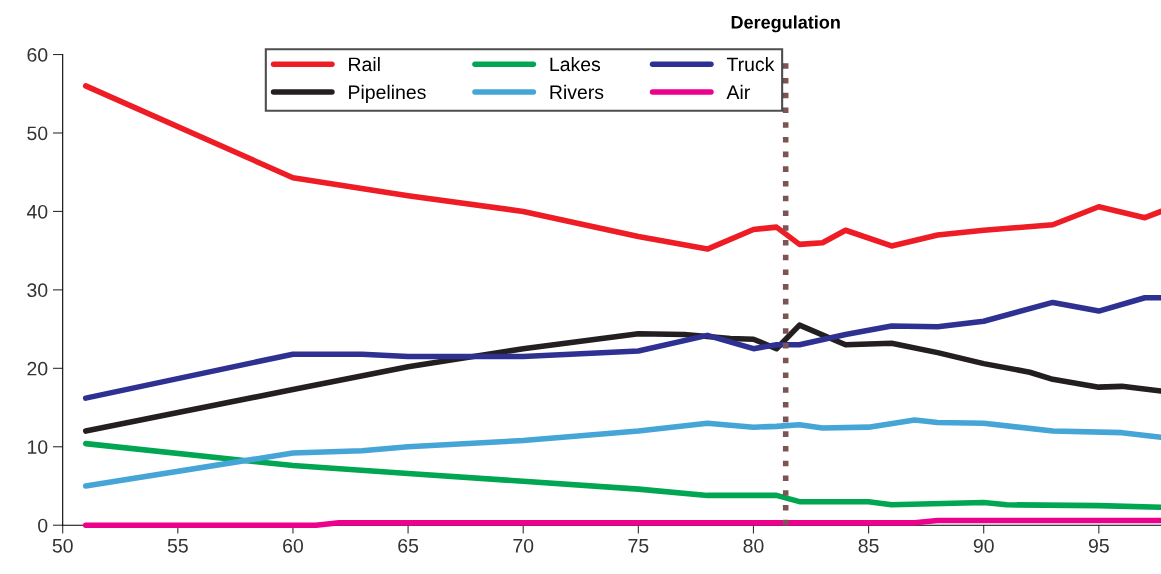 Image resolution: width=1161 pixels, height=574 pixels. Describe the element at coordinates (37, 447) in the screenshot. I see `y-tick-label: 10` at that location.